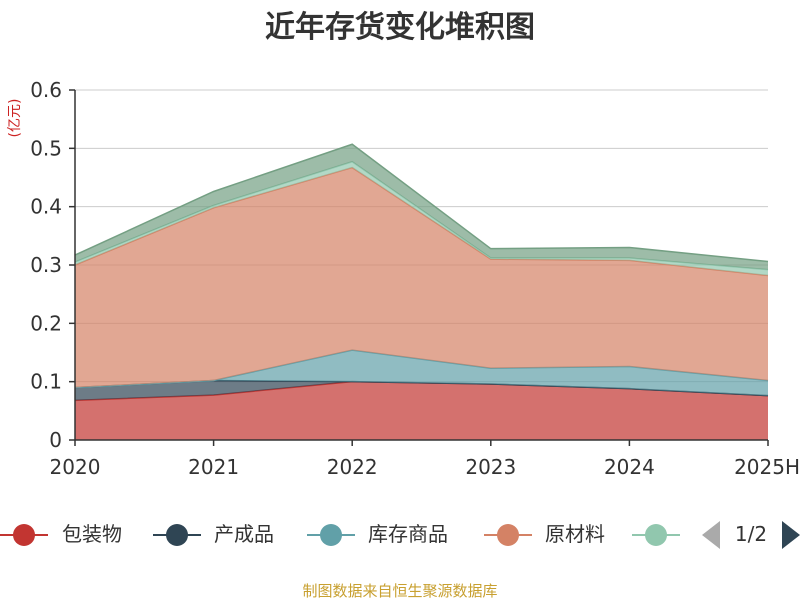  I want to click on x-tick-label-0: 2020, so click(75, 467).